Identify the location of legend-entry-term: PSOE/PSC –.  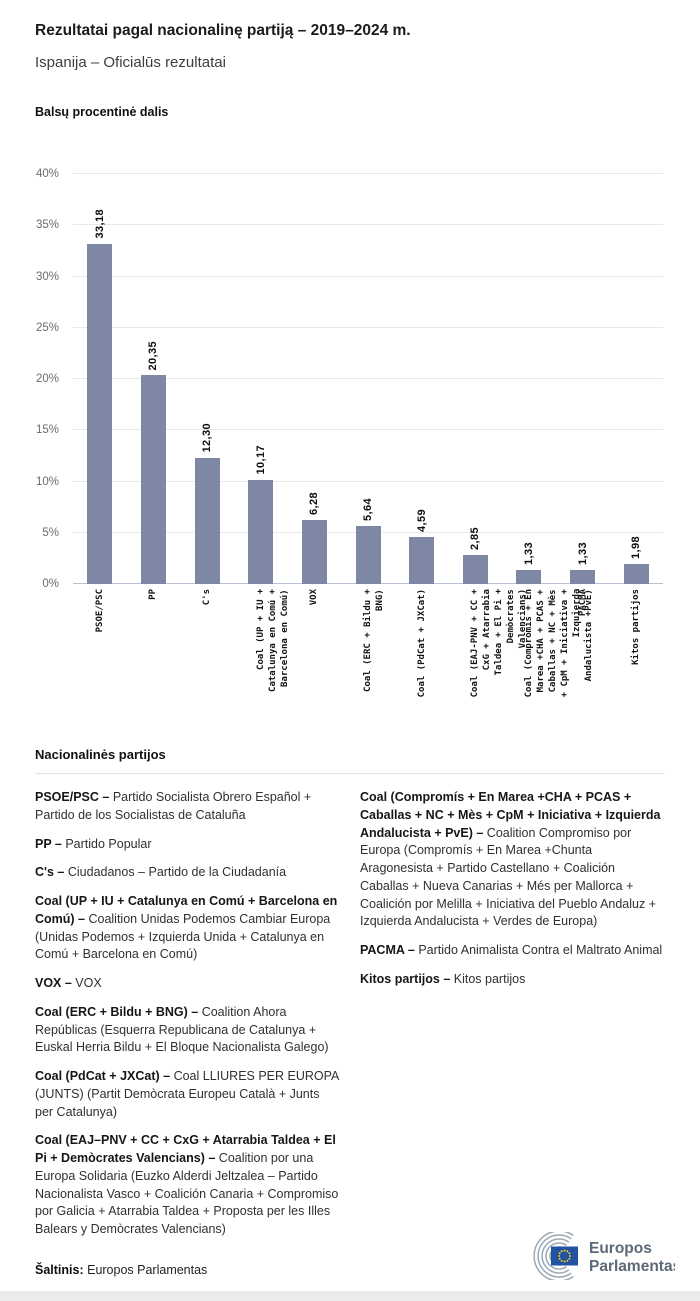
(72, 797).